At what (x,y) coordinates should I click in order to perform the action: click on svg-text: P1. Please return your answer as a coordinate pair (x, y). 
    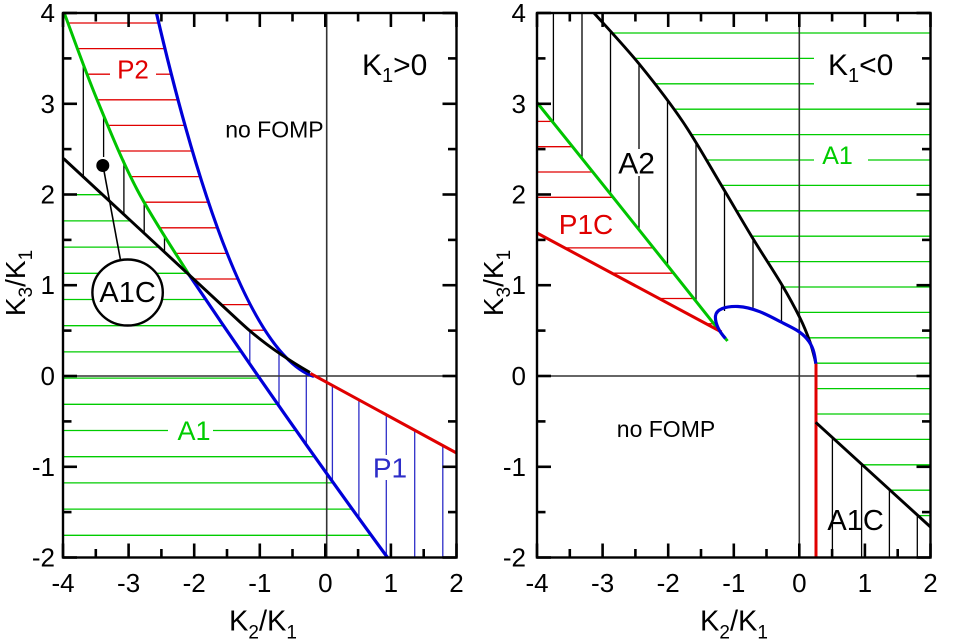
    Looking at the image, I should click on (390, 468).